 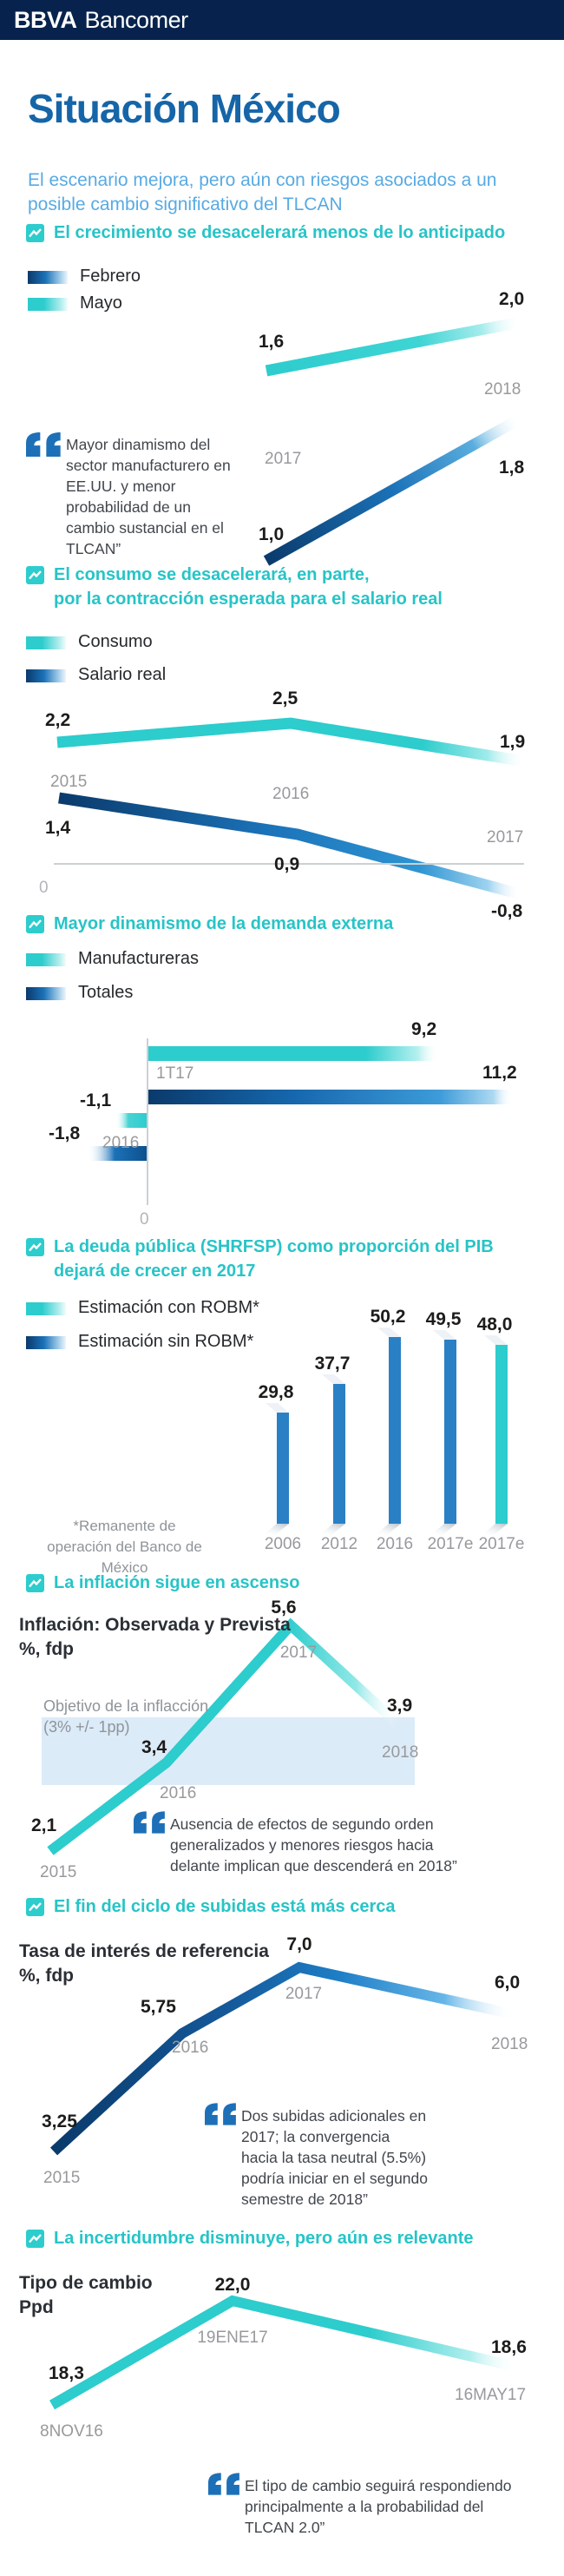 What do you see at coordinates (502, 389) in the screenshot?
I see `growth-year-2018: 2018` at bounding box center [502, 389].